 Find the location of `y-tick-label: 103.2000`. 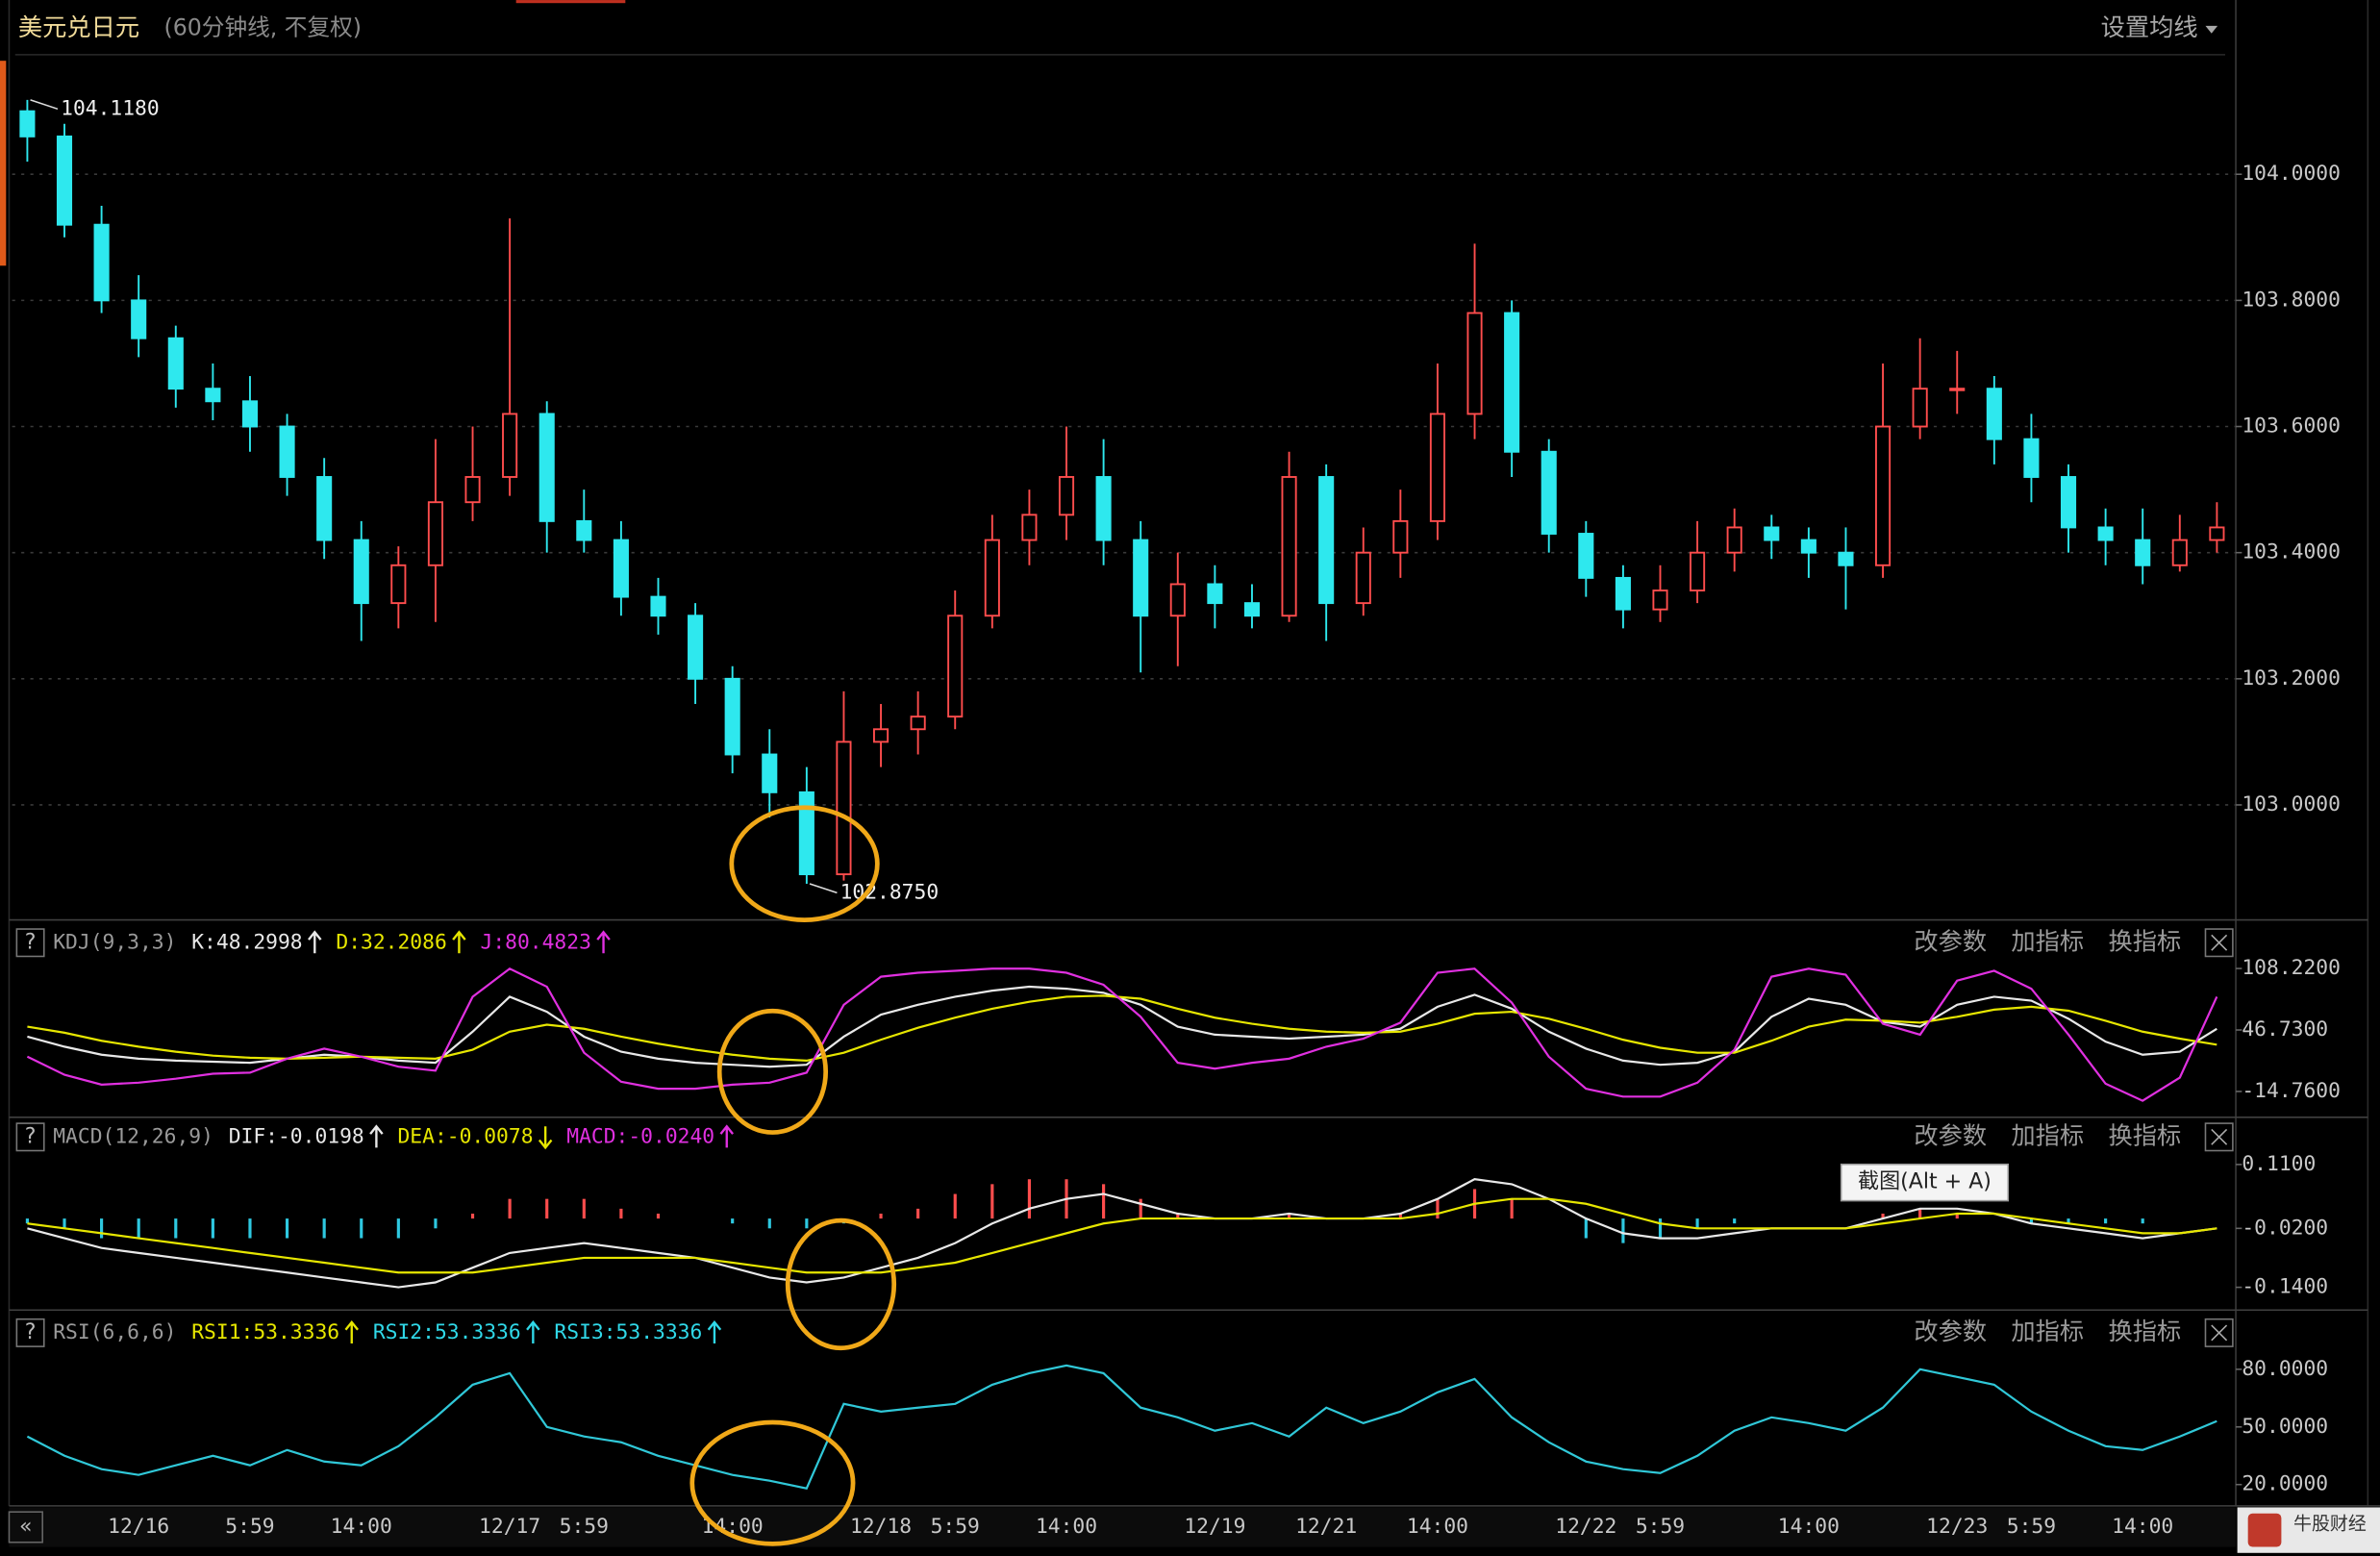

y-tick-label: 103.2000 is located at coordinates (2291, 678).